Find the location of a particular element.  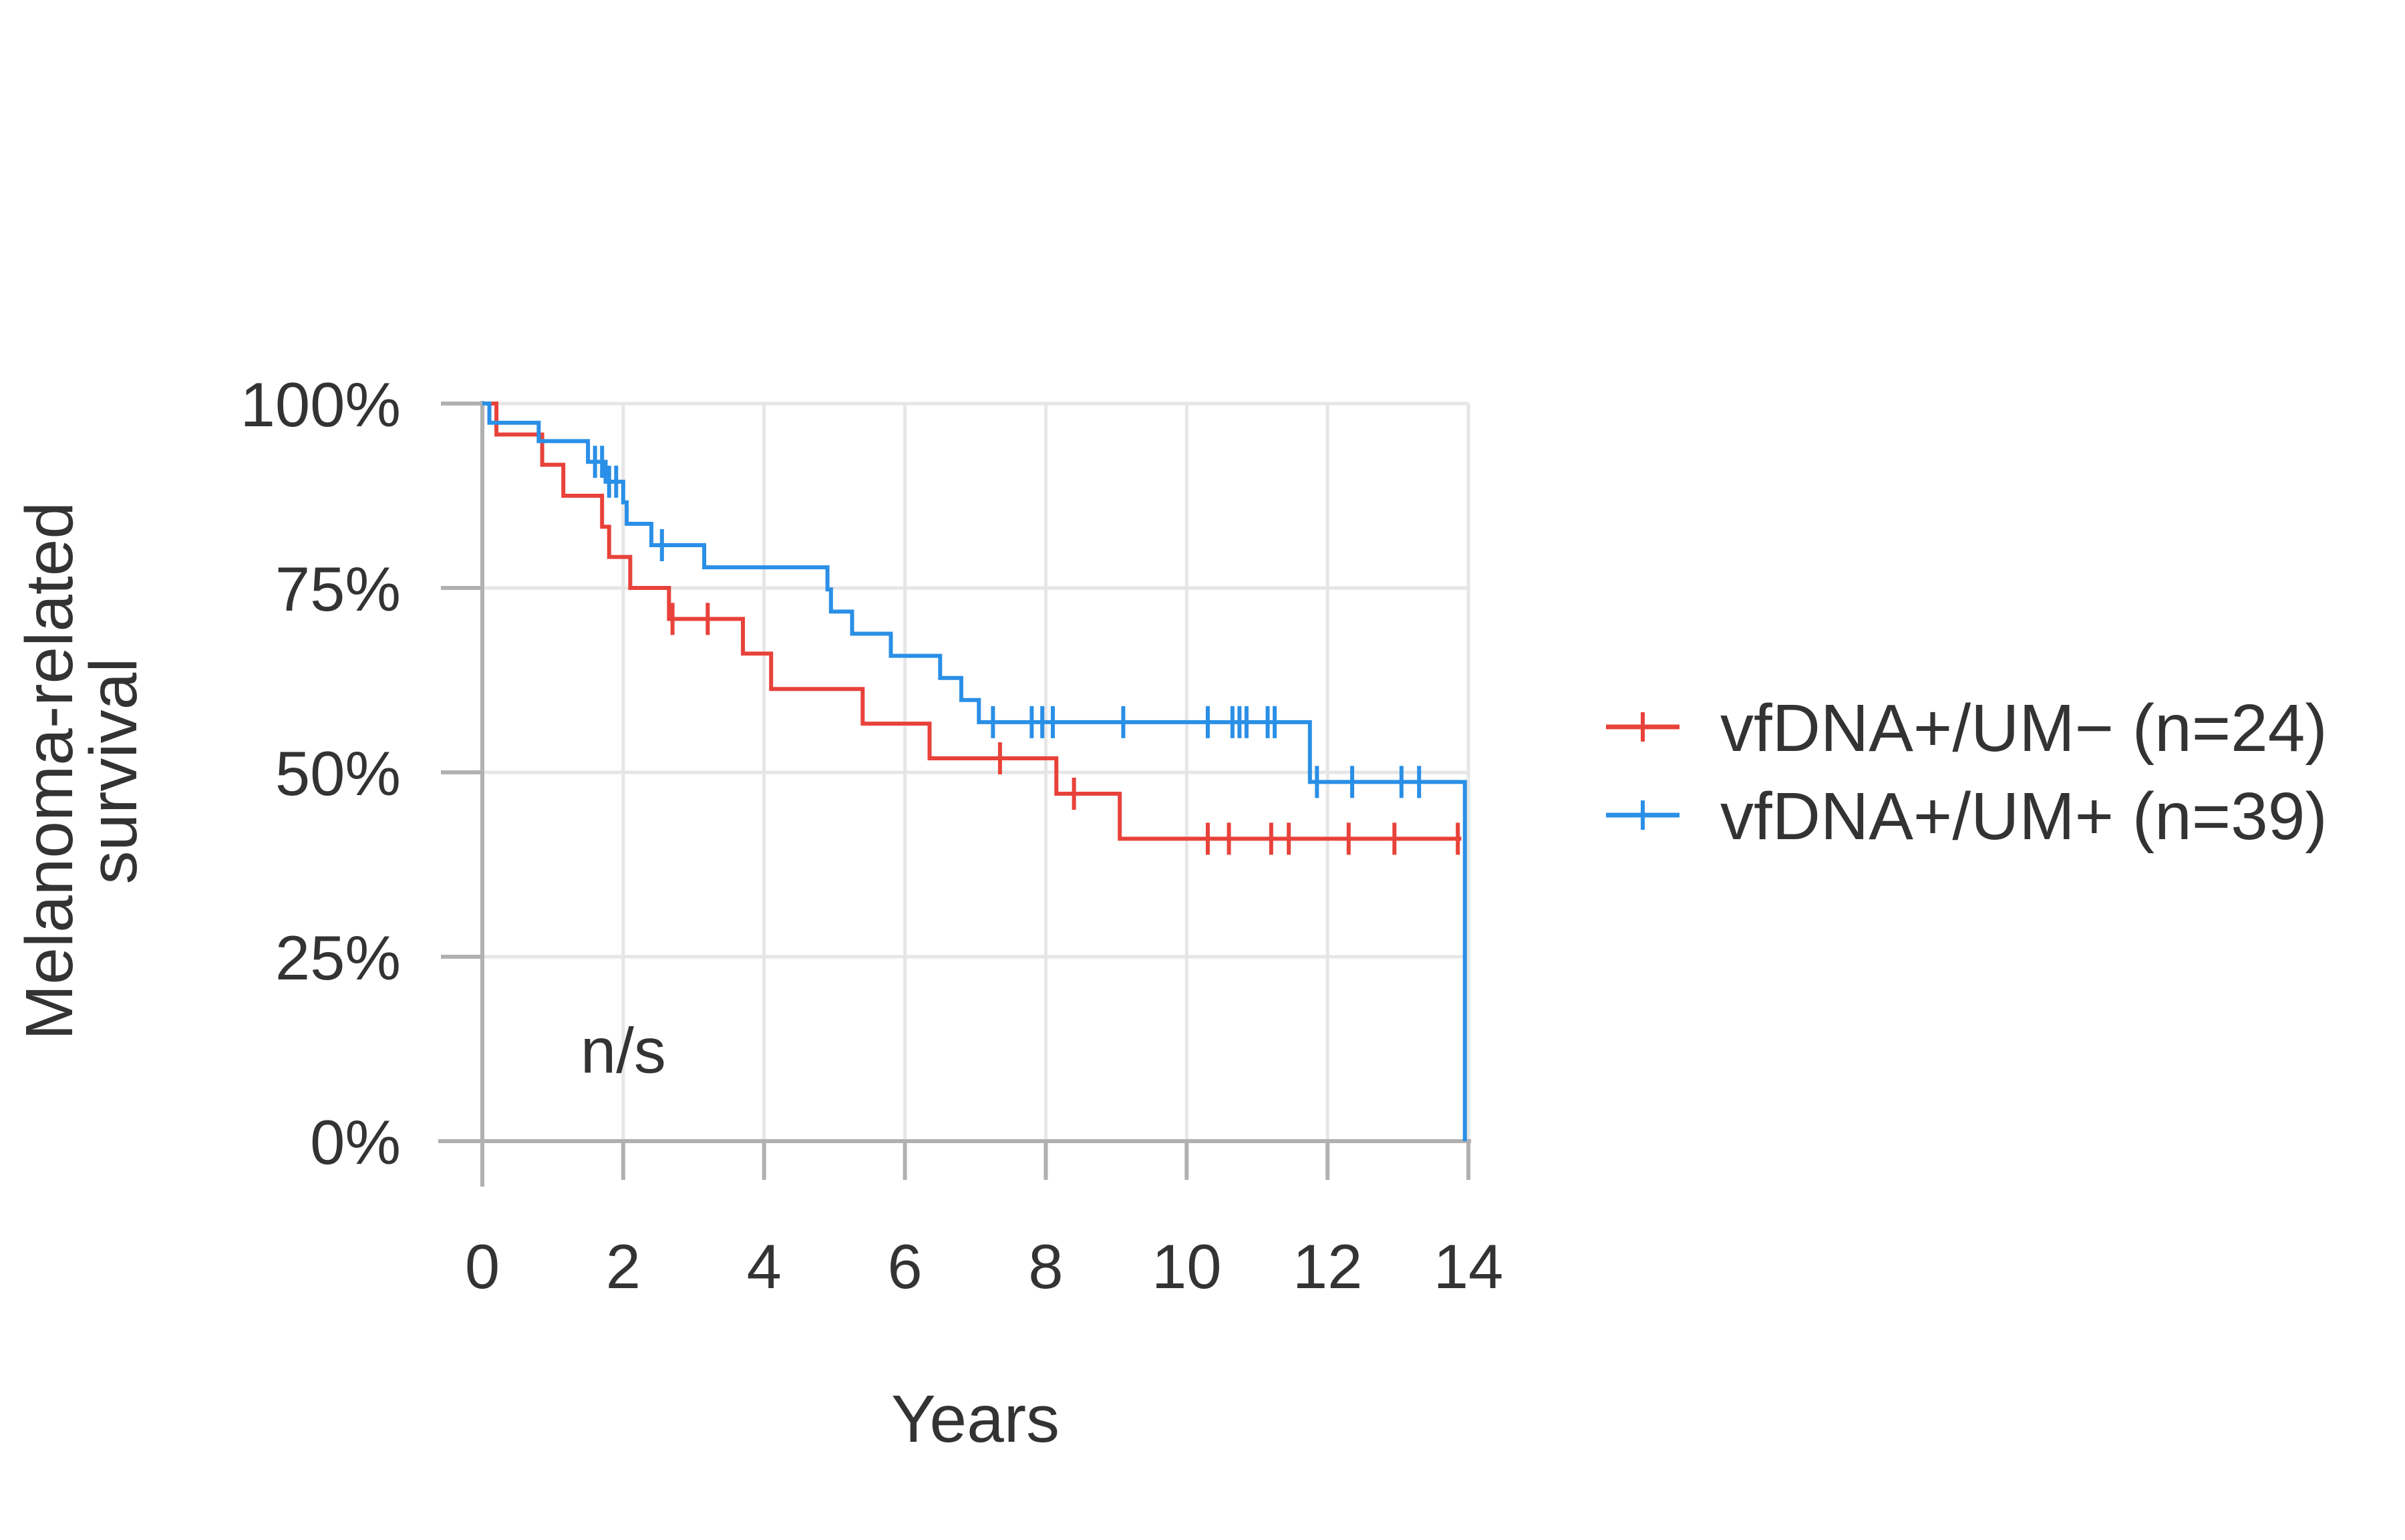

survival-curve is located at coordinates (972, 621).